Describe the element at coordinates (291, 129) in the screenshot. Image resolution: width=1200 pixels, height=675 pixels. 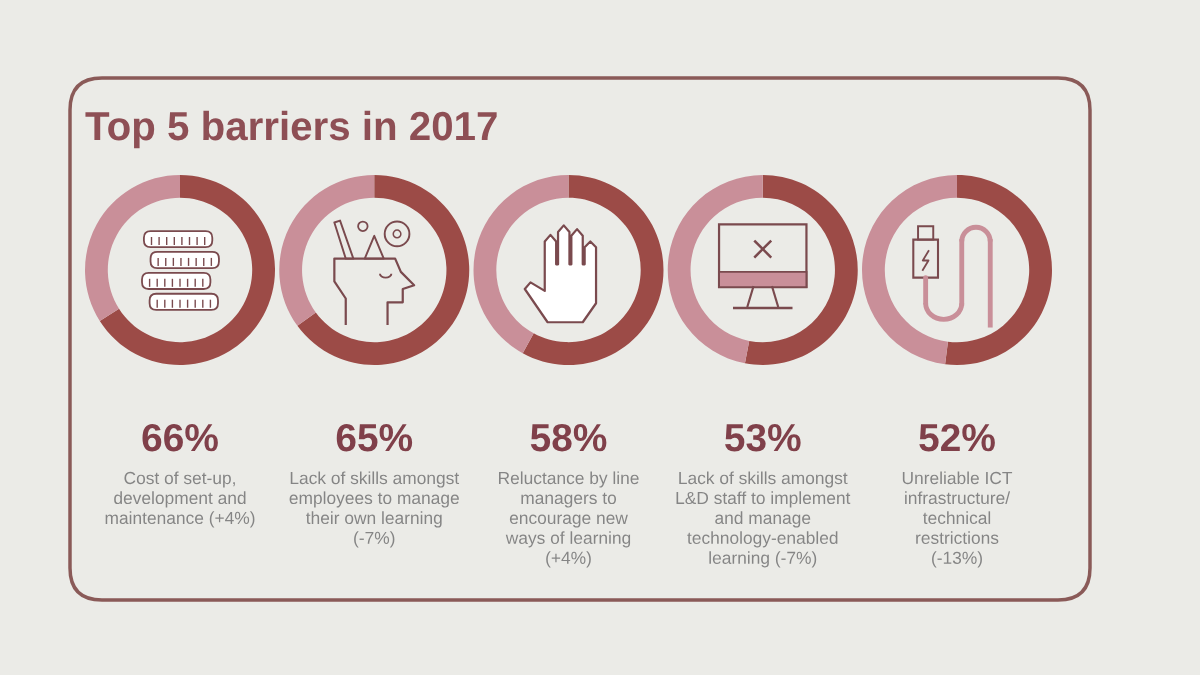
I see `chart-title: Top 5 barriers in 2017` at that location.